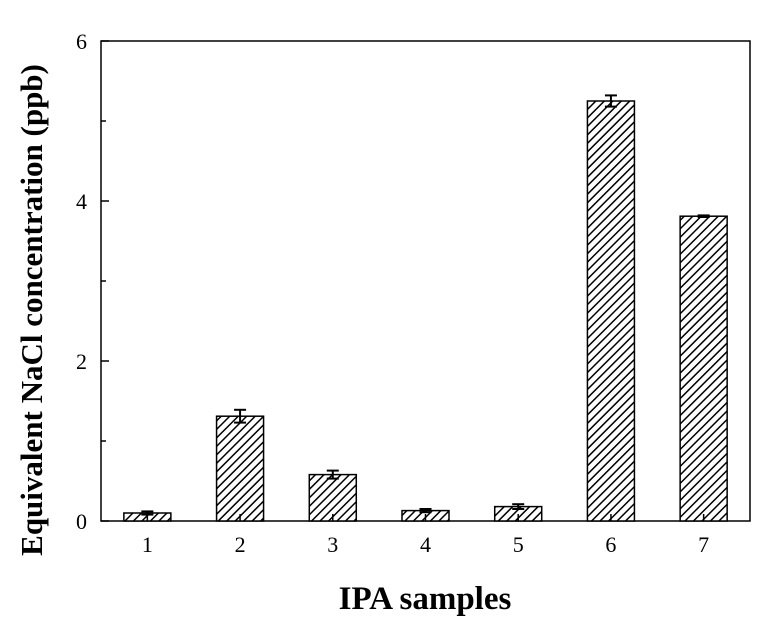  I want to click on x-axis-title: IPA samples, so click(425, 599).